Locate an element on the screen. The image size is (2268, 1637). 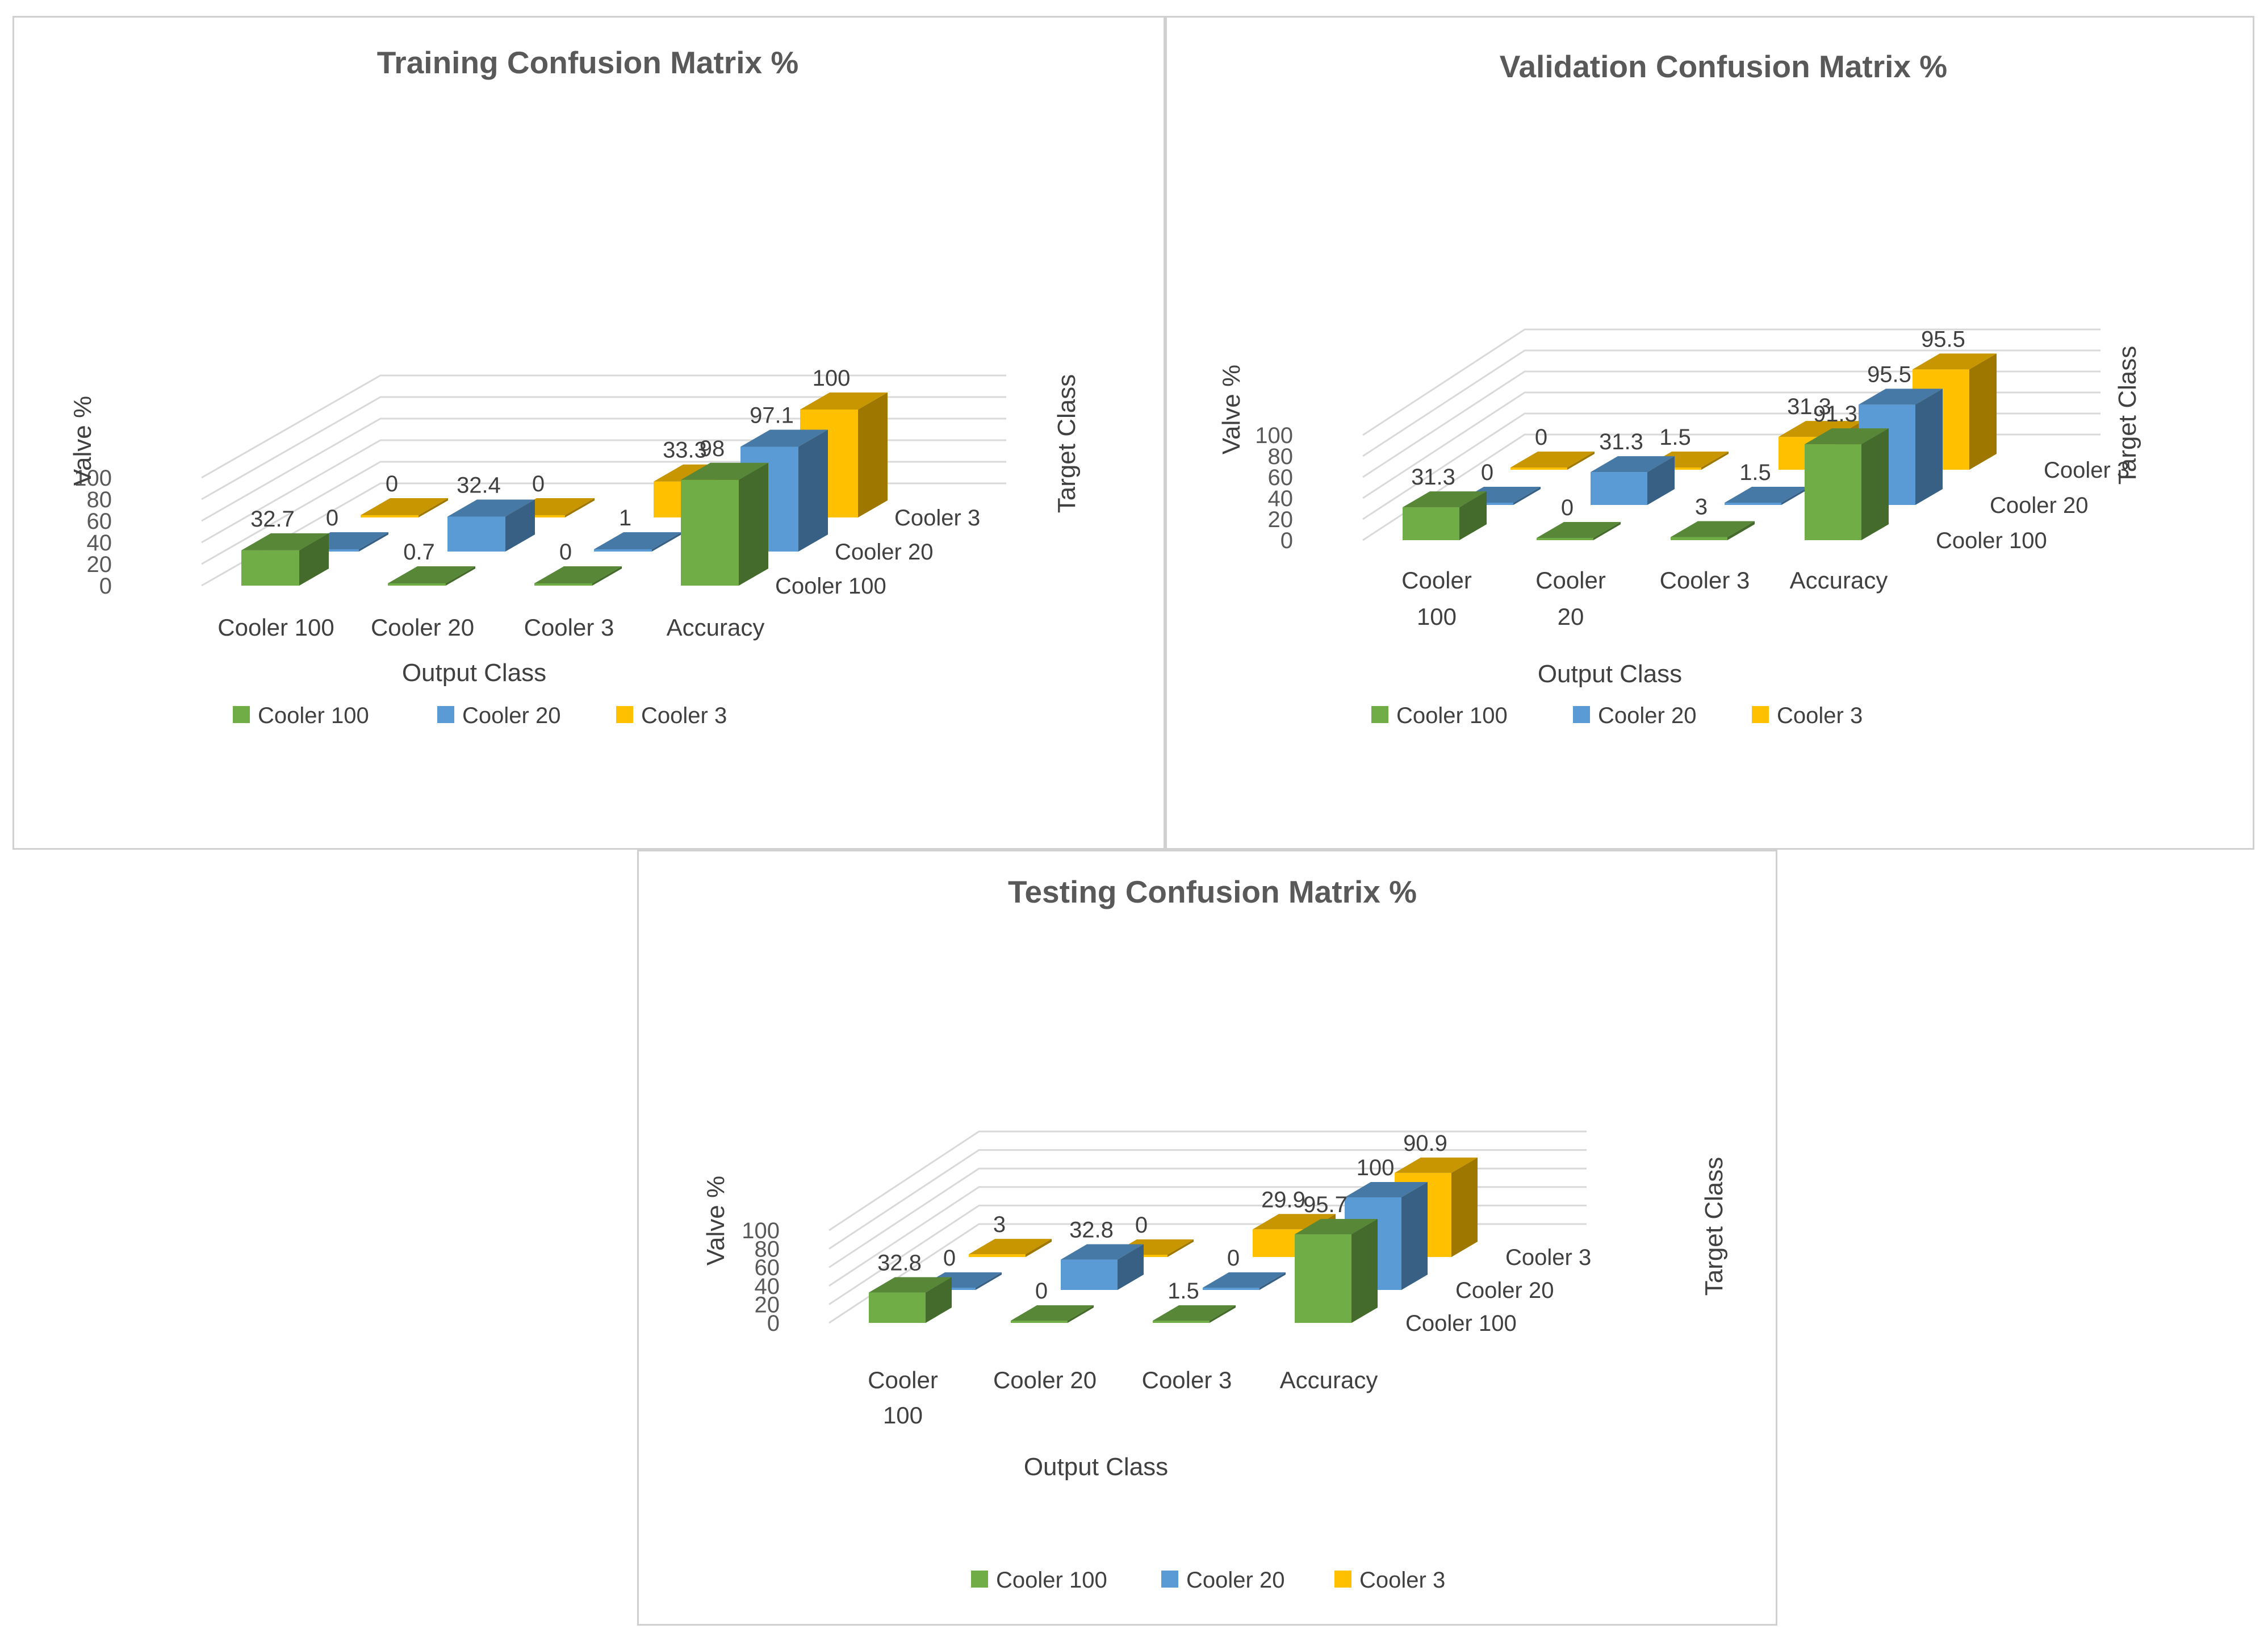
data-label: 95.7 is located at coordinates (1325, 1204).